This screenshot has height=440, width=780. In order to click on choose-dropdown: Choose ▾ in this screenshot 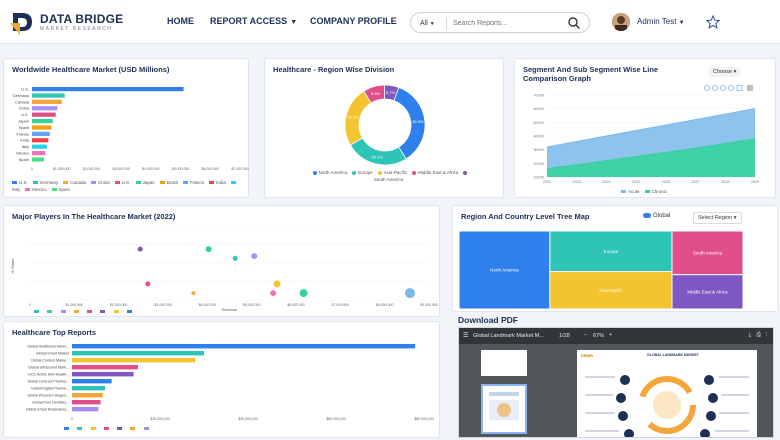, I will do `click(725, 72)`.